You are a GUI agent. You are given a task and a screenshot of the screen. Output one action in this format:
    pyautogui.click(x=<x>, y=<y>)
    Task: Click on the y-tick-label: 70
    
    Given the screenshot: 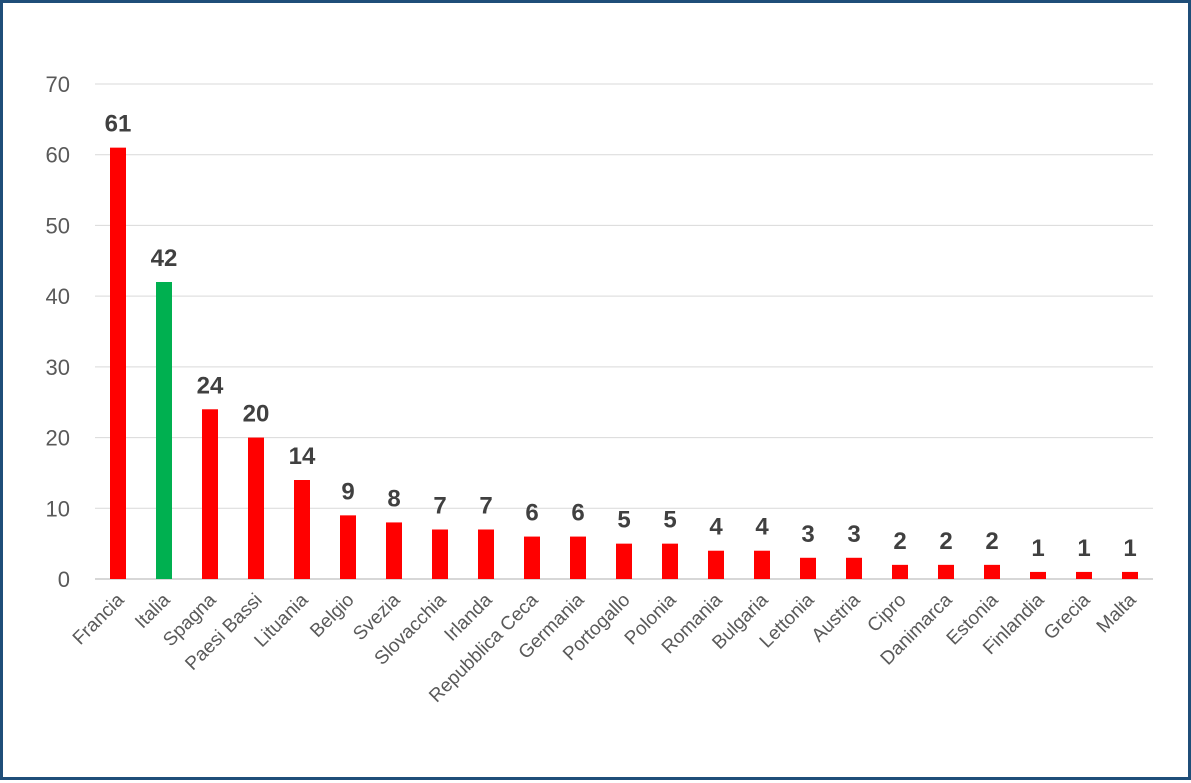 What is the action you would take?
    pyautogui.click(x=58, y=84)
    